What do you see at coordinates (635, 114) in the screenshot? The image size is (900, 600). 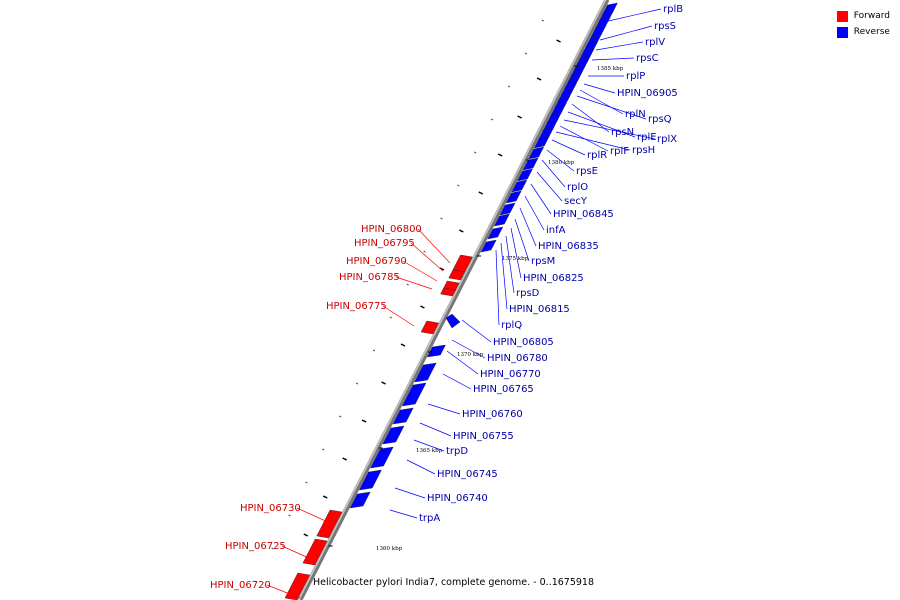 I see `reverse-gene-label: rplN` at bounding box center [635, 114].